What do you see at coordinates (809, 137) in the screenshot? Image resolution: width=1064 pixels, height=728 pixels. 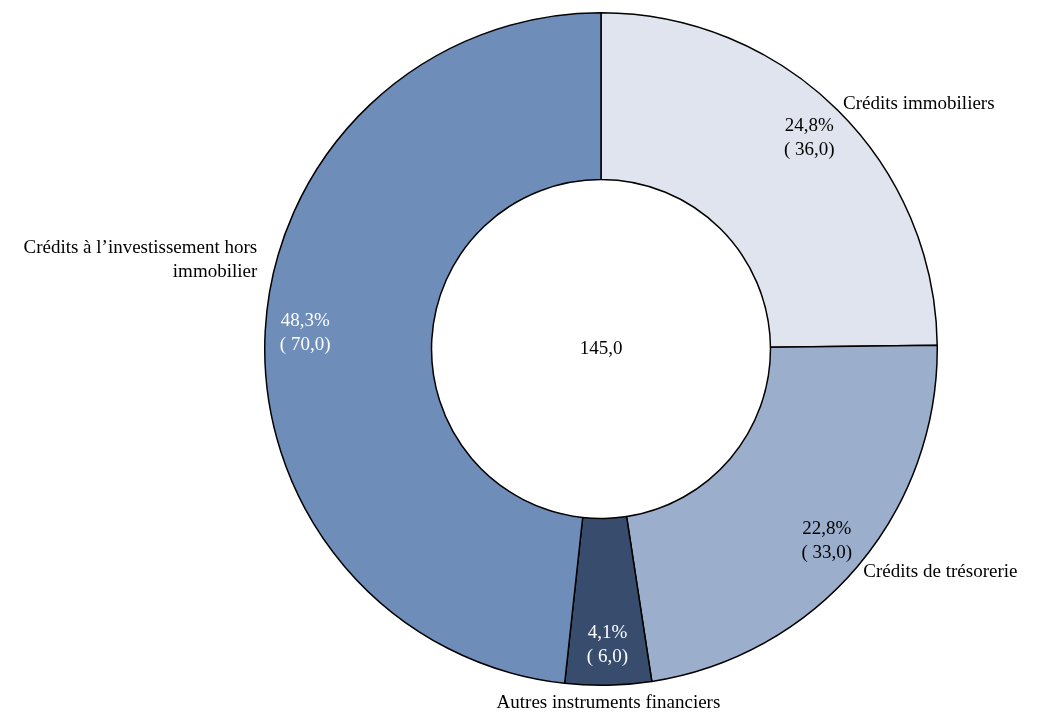 I see `data-label: 24,8% ( 36,0)` at bounding box center [809, 137].